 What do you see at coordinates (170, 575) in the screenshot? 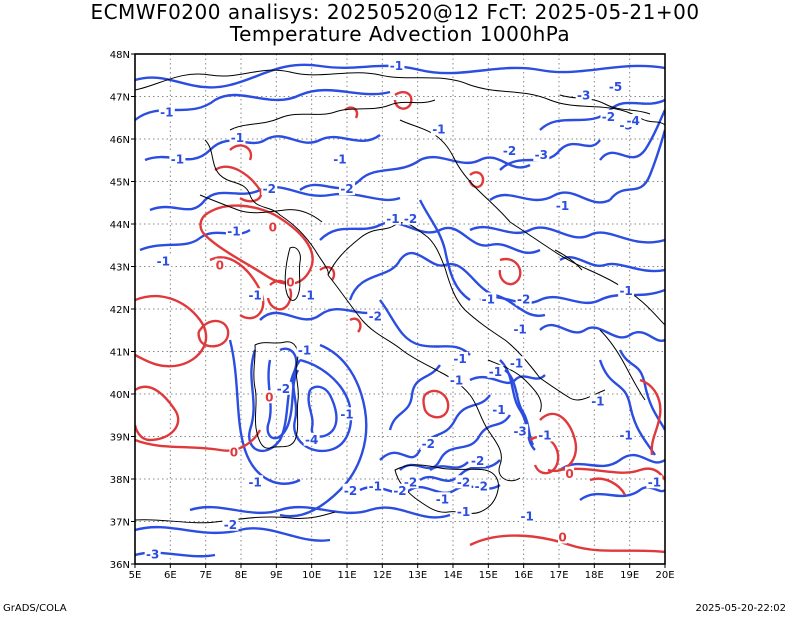
I see `lon-tick-label: 6E` at bounding box center [170, 575].